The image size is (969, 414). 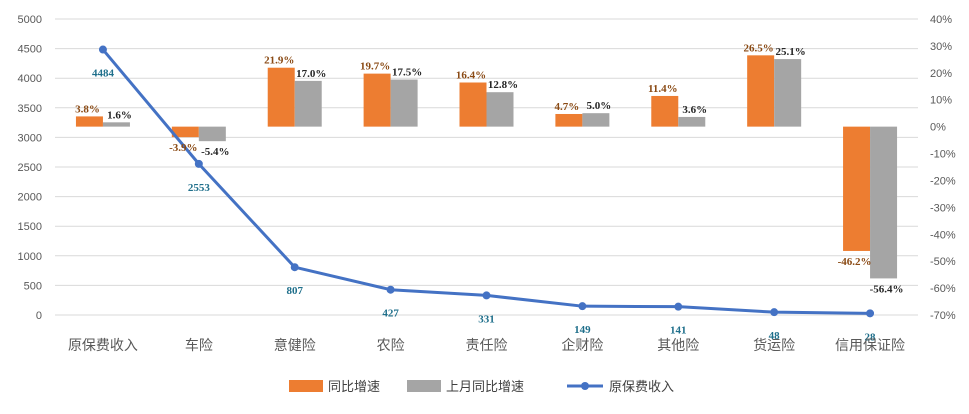 What do you see at coordinates (33, 286) in the screenshot?
I see `left-tick-label: 500` at bounding box center [33, 286].